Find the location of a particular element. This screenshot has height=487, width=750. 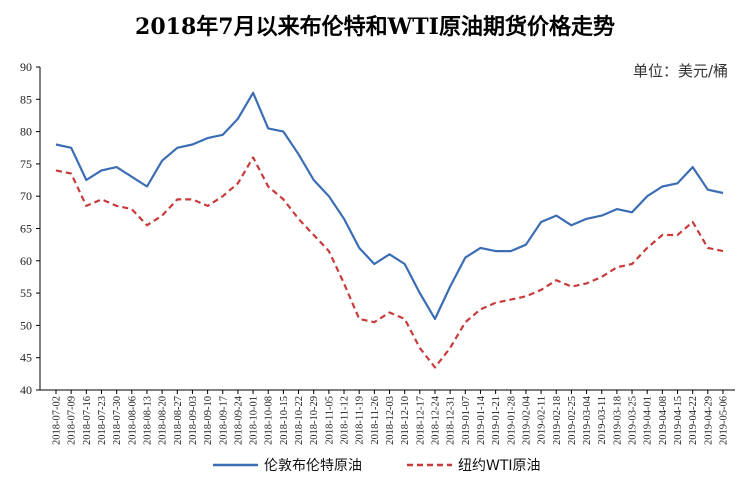

x-tick-label: 2019-03-18 is located at coordinates (617, 420).